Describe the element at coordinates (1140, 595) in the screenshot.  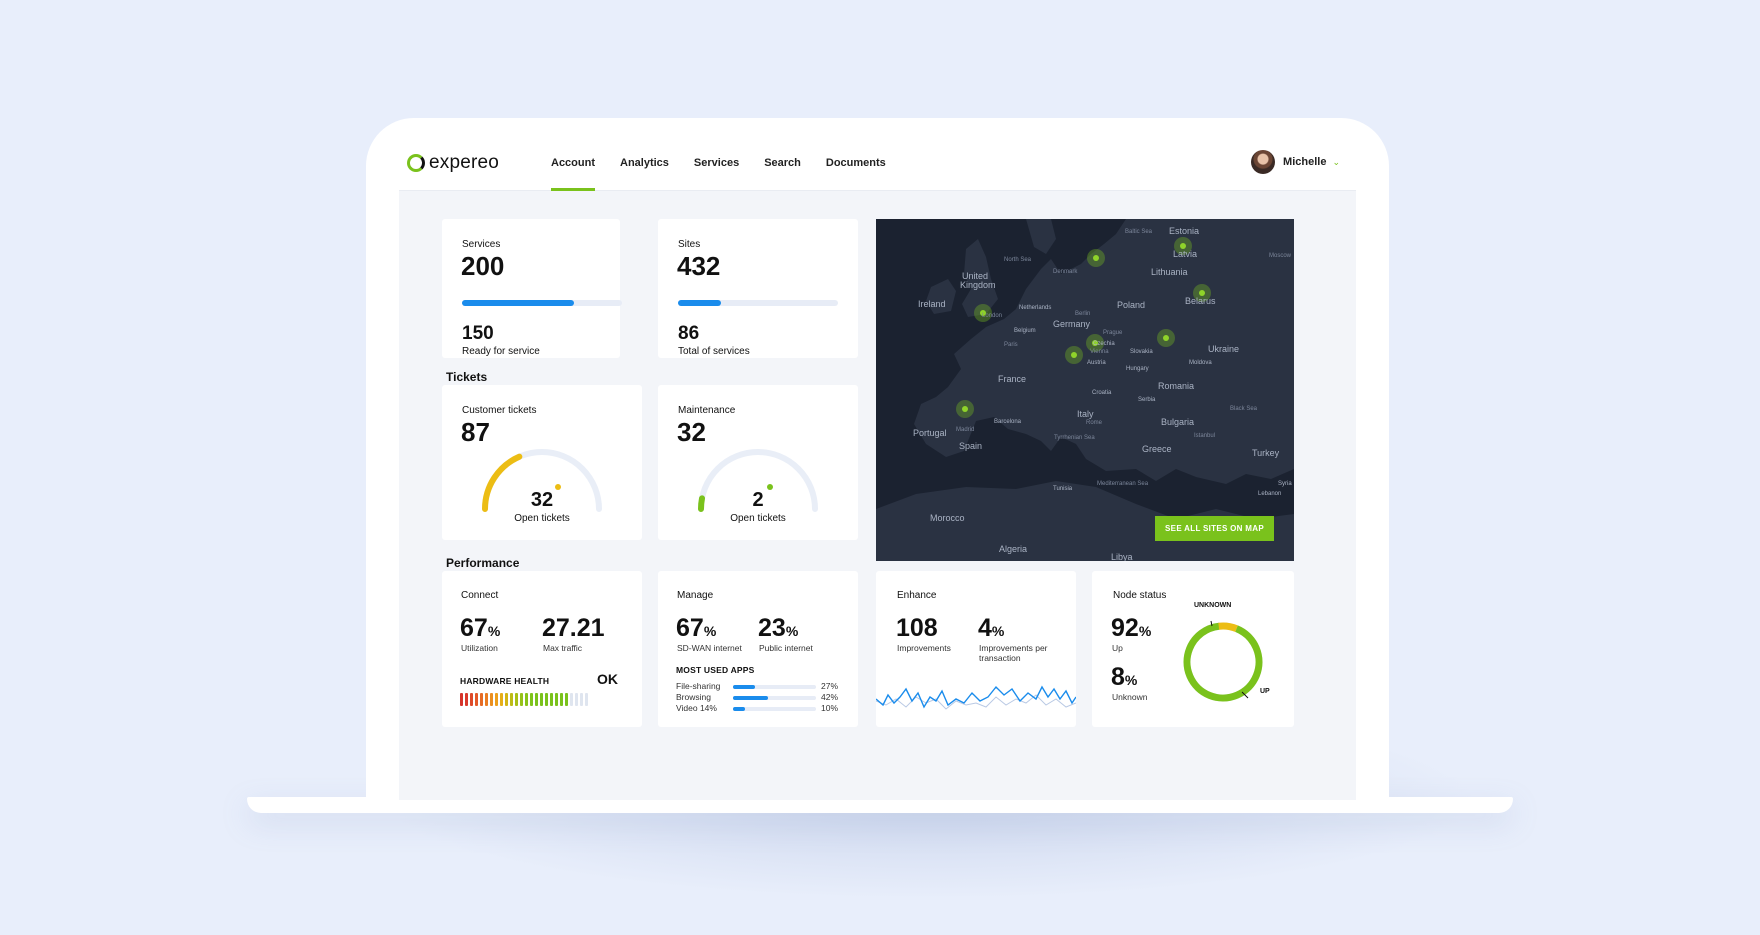
I see `node-status-label: Node status` at that location.